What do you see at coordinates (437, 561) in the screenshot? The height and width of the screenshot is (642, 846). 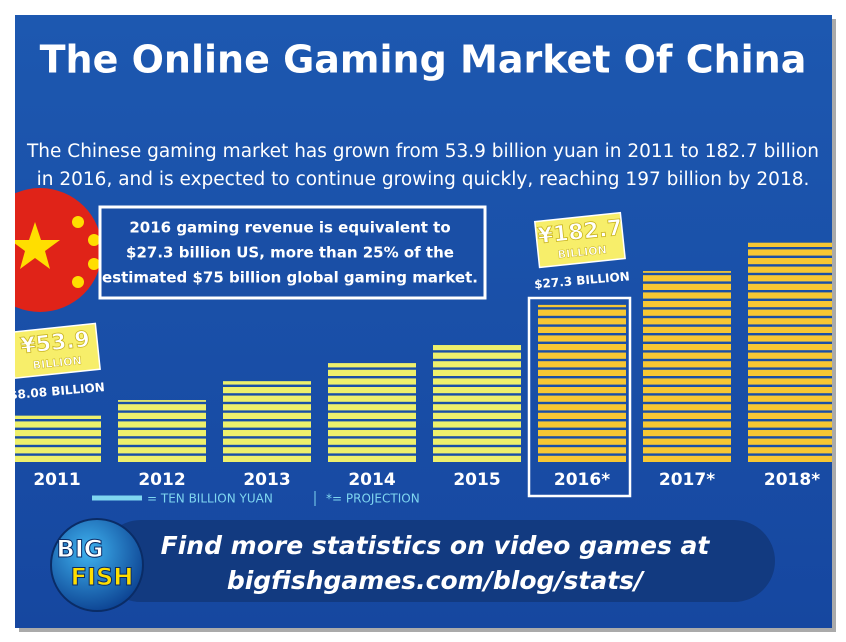 I see `footer-band` at bounding box center [437, 561].